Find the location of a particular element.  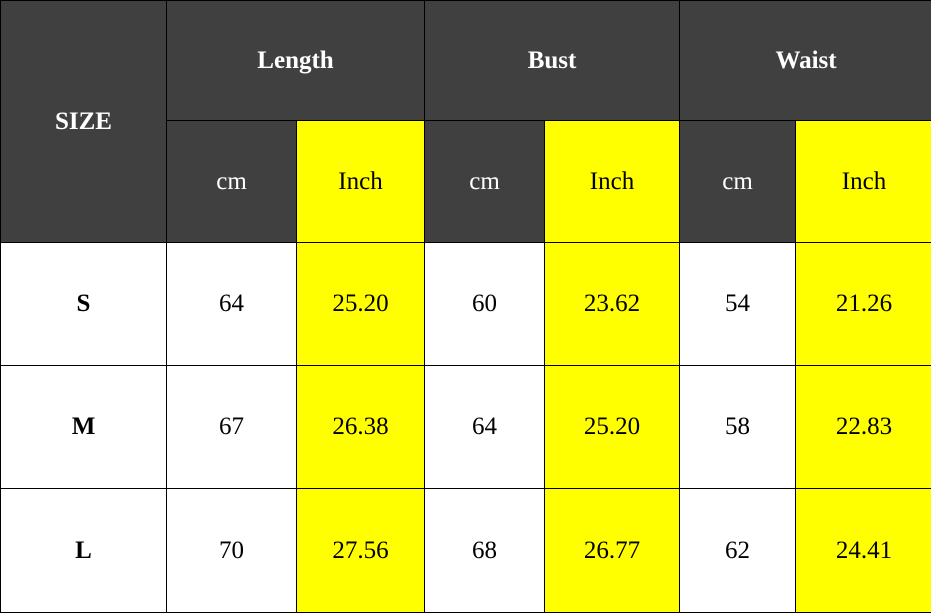

size-cell: S is located at coordinates (84, 304).